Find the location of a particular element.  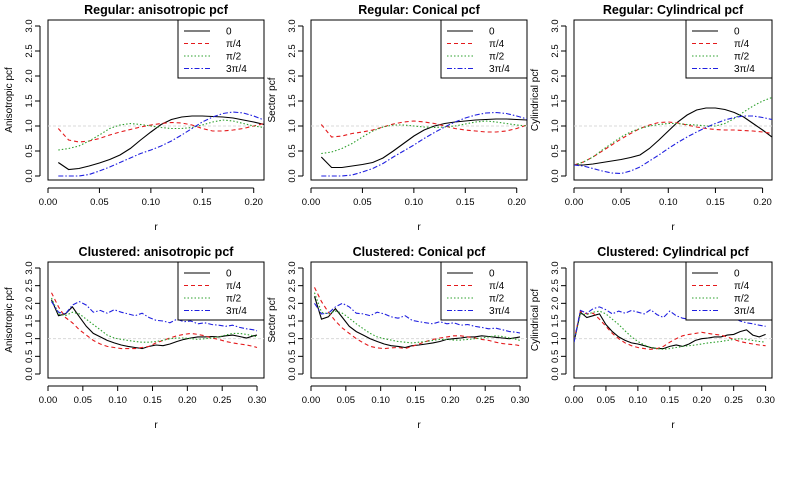

chart-title: Regular: Cylindrical pcf is located at coordinates (673, 10).